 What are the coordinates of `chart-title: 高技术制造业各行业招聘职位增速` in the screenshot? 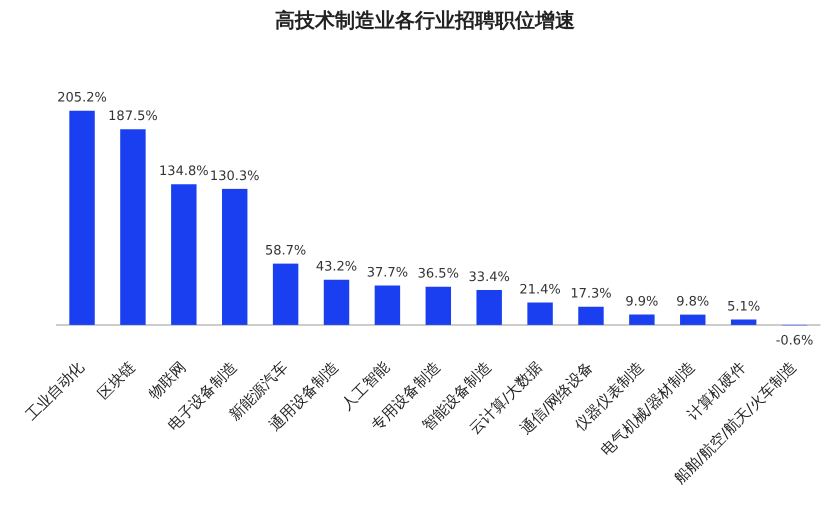 It's located at (425, 20).